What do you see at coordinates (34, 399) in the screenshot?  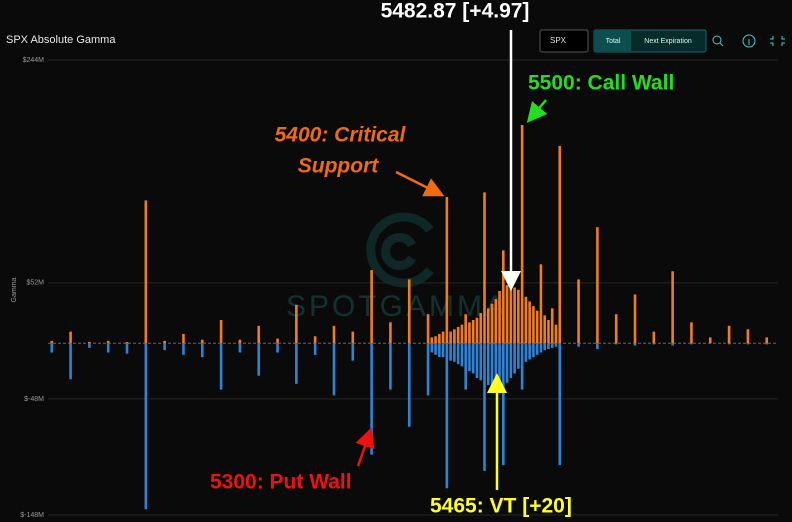 I see `y-tick-label: $-48M` at bounding box center [34, 399].